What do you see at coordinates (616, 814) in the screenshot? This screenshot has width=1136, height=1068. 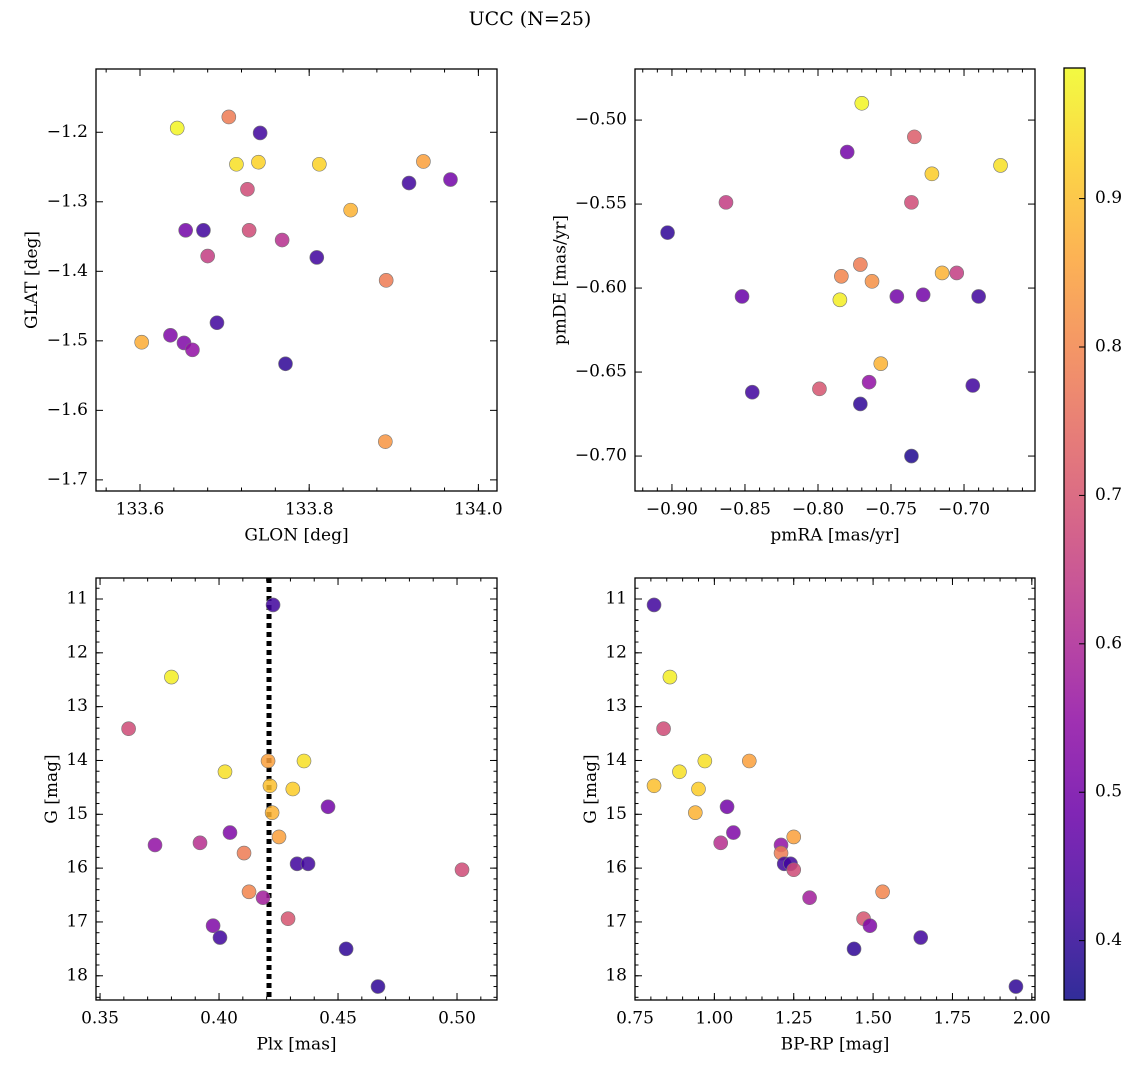 I see `y-tick-label: 15` at bounding box center [616, 814].